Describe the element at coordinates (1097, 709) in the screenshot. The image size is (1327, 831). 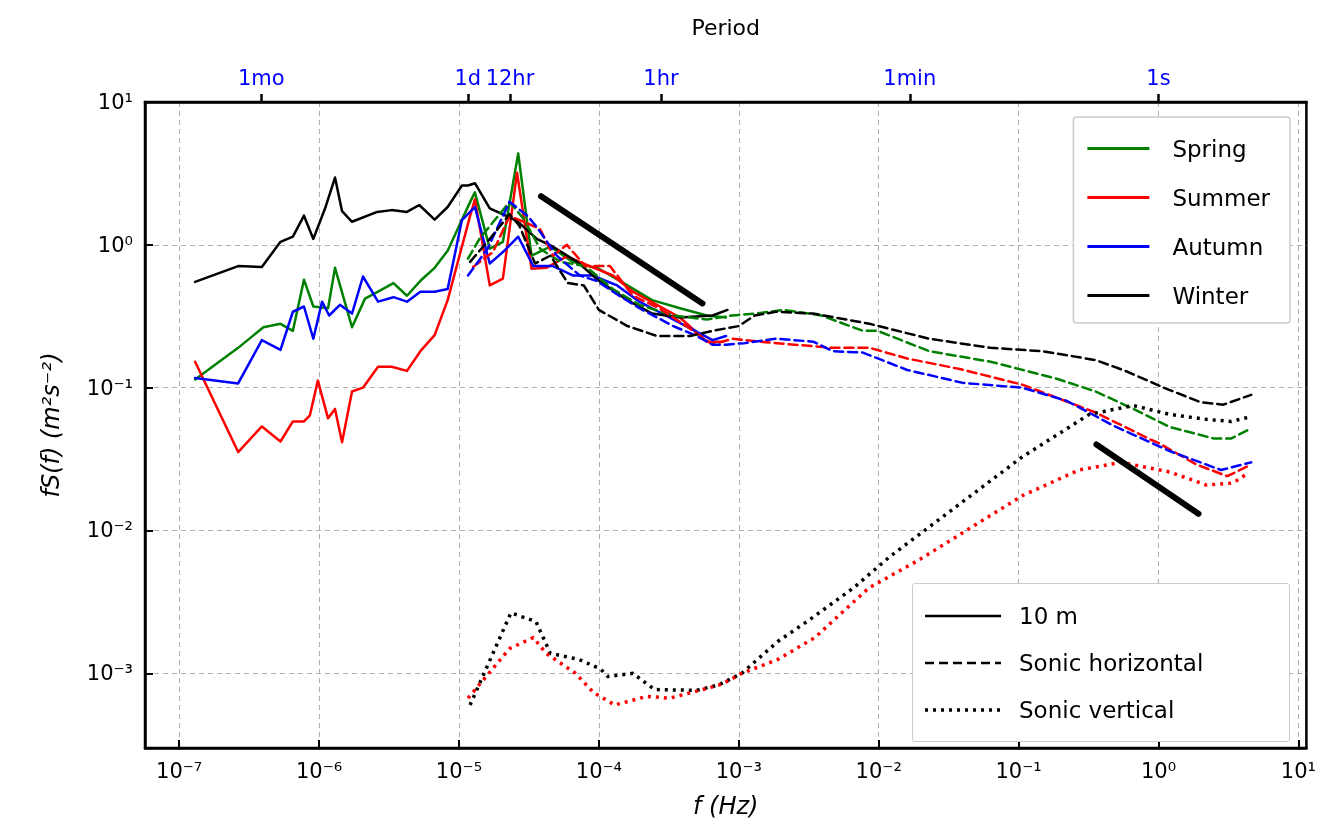
I see `annotation: Sonic vertical` at that location.